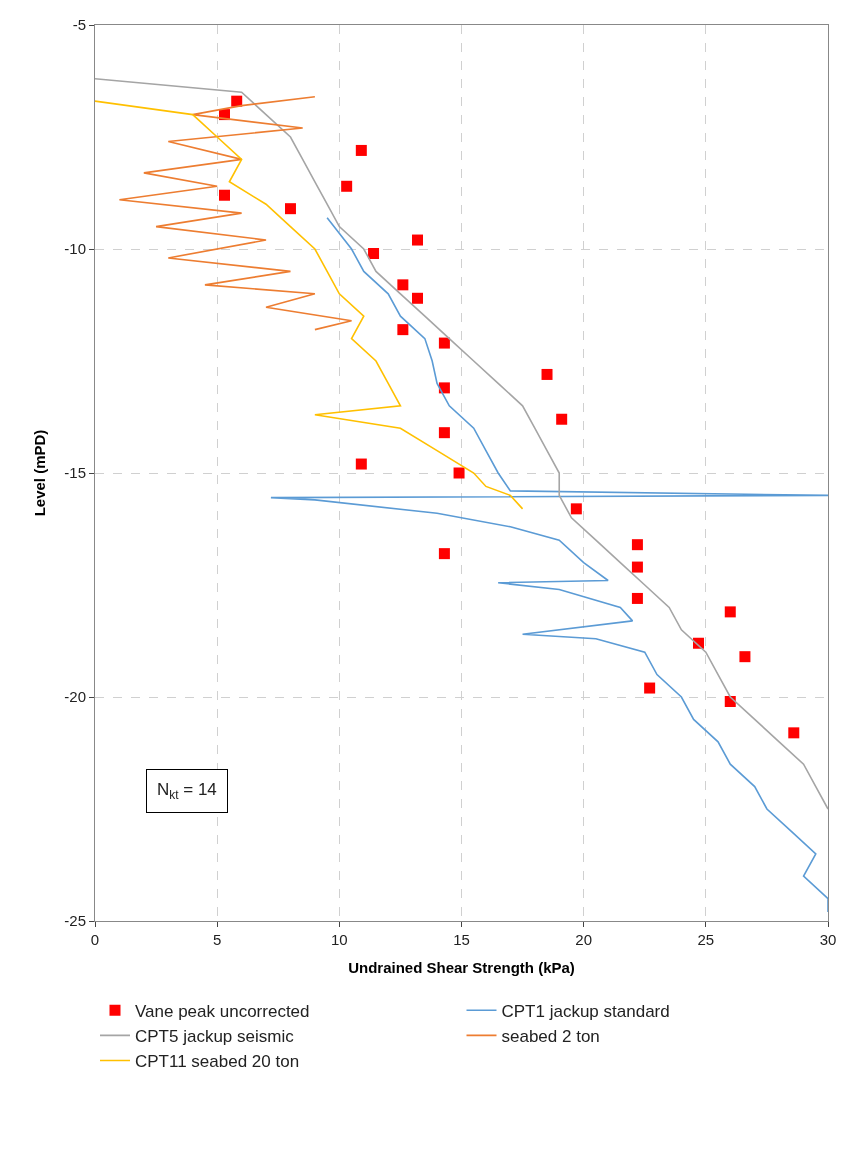 This screenshot has width=863, height=1151. I want to click on x-tick-label: 10, so click(339, 939).